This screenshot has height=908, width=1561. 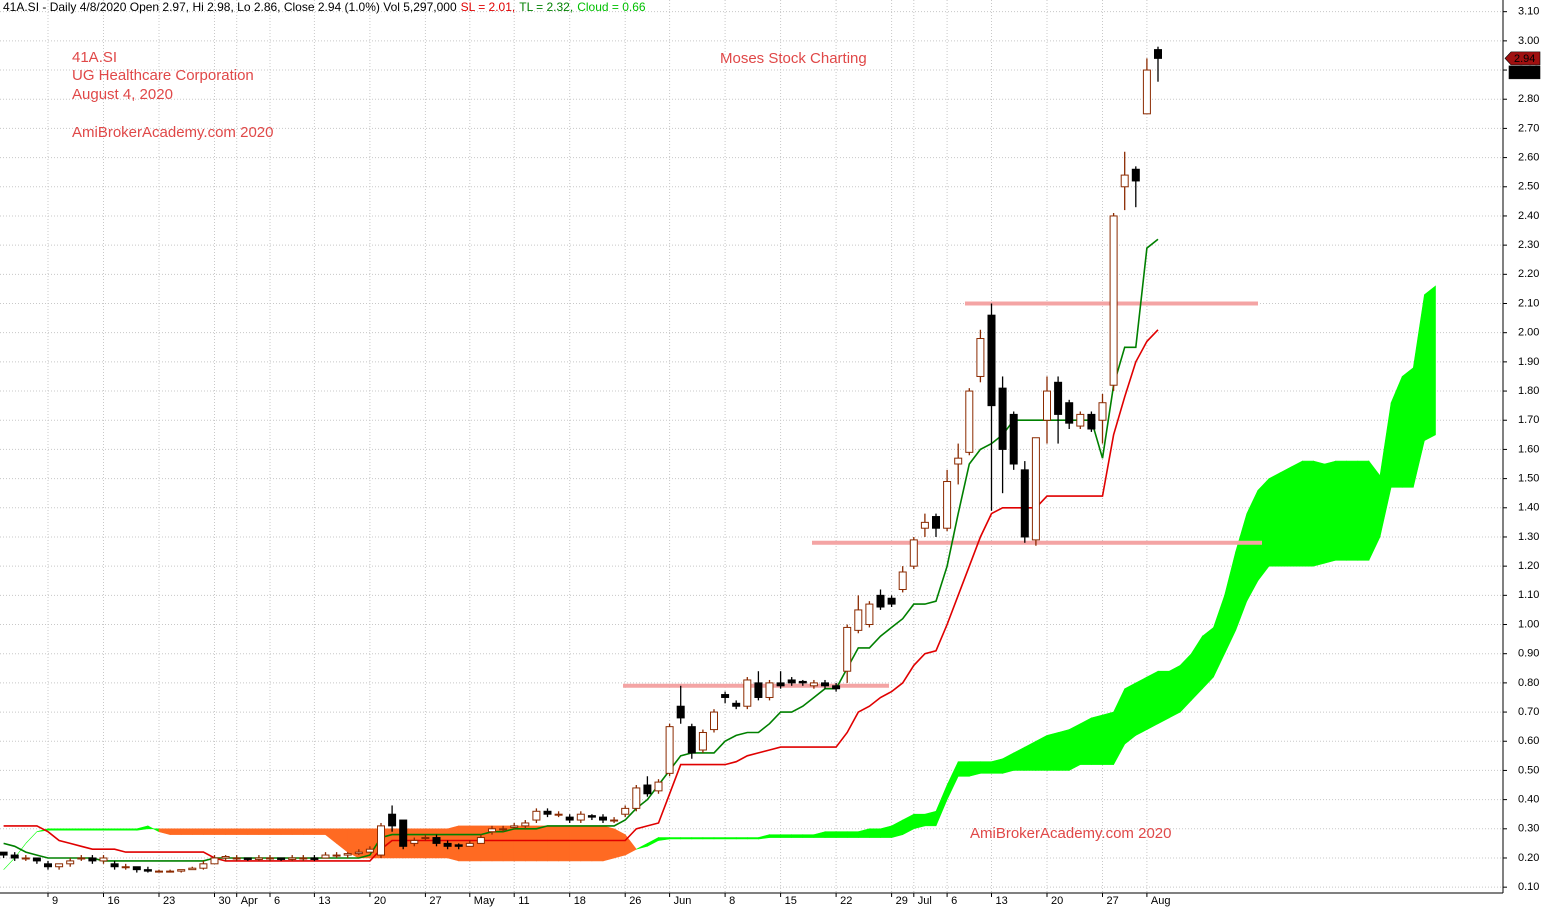 I want to click on x-tick-label: 30, so click(x=225, y=901).